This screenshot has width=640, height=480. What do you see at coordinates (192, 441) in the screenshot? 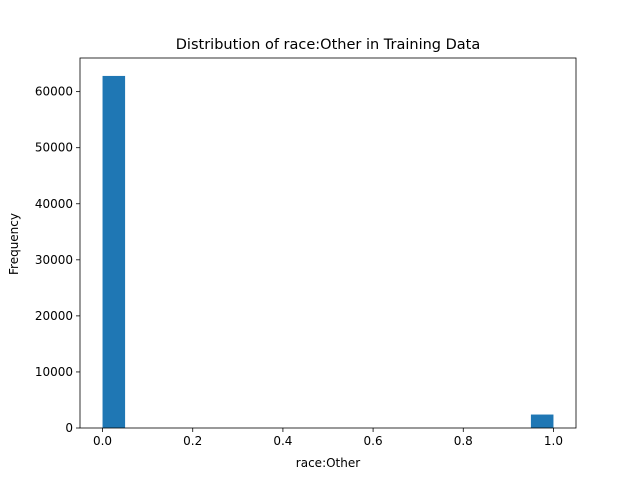
I see `x-tick-label: 0.2` at bounding box center [192, 441].